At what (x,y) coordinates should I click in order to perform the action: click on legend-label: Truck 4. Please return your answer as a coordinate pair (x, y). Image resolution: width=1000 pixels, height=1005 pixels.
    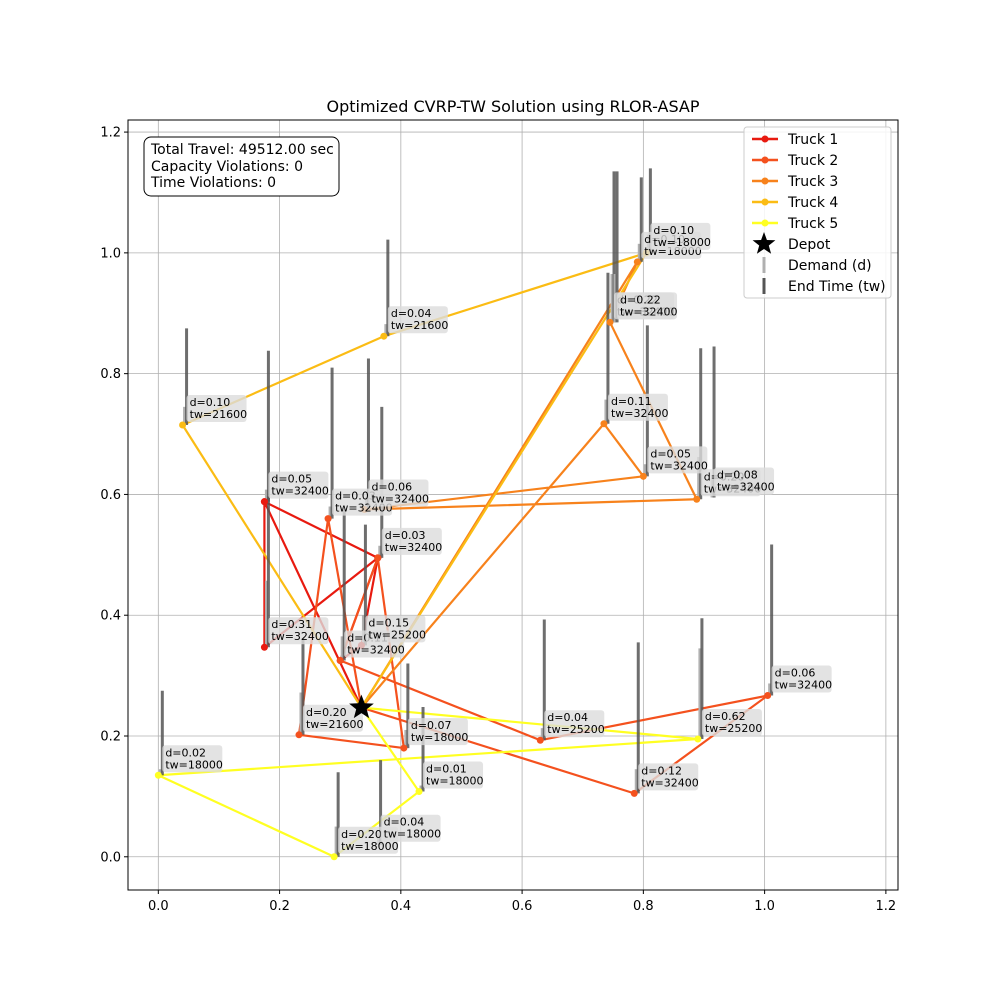
    Looking at the image, I should click on (812, 203).